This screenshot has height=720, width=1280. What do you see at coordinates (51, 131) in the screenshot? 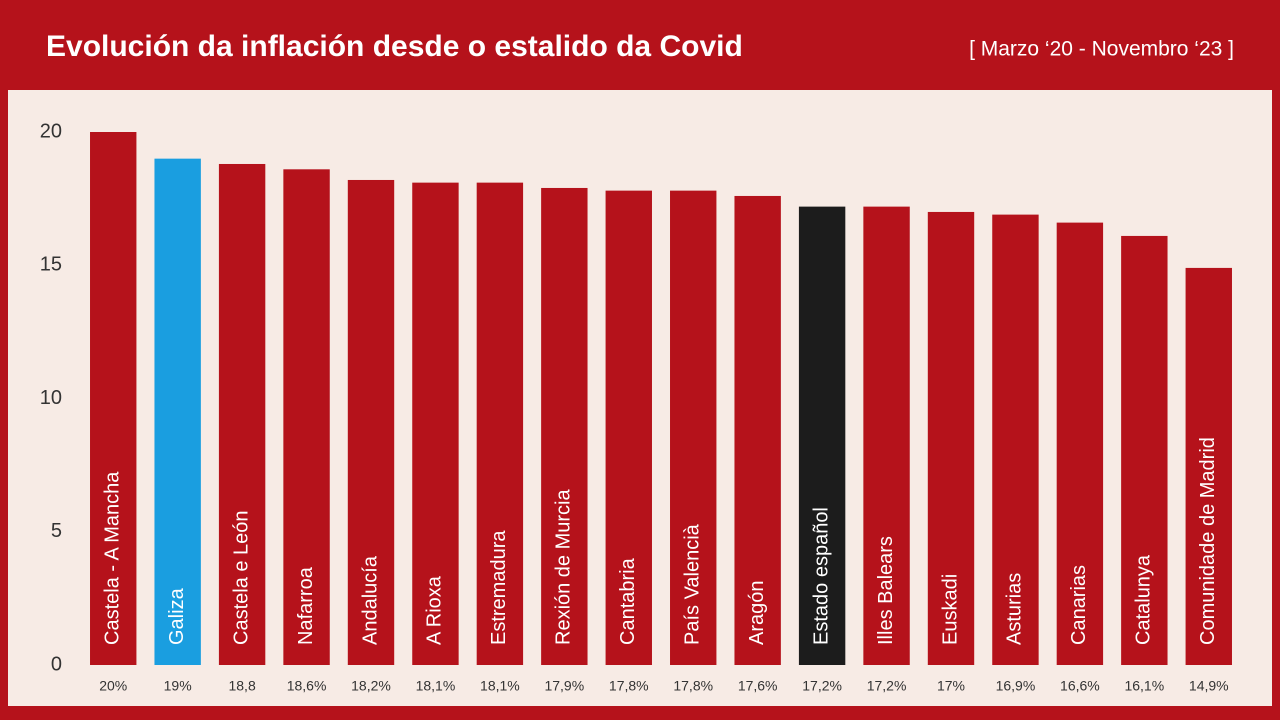
I see `y-tick-label: 20` at bounding box center [51, 131].